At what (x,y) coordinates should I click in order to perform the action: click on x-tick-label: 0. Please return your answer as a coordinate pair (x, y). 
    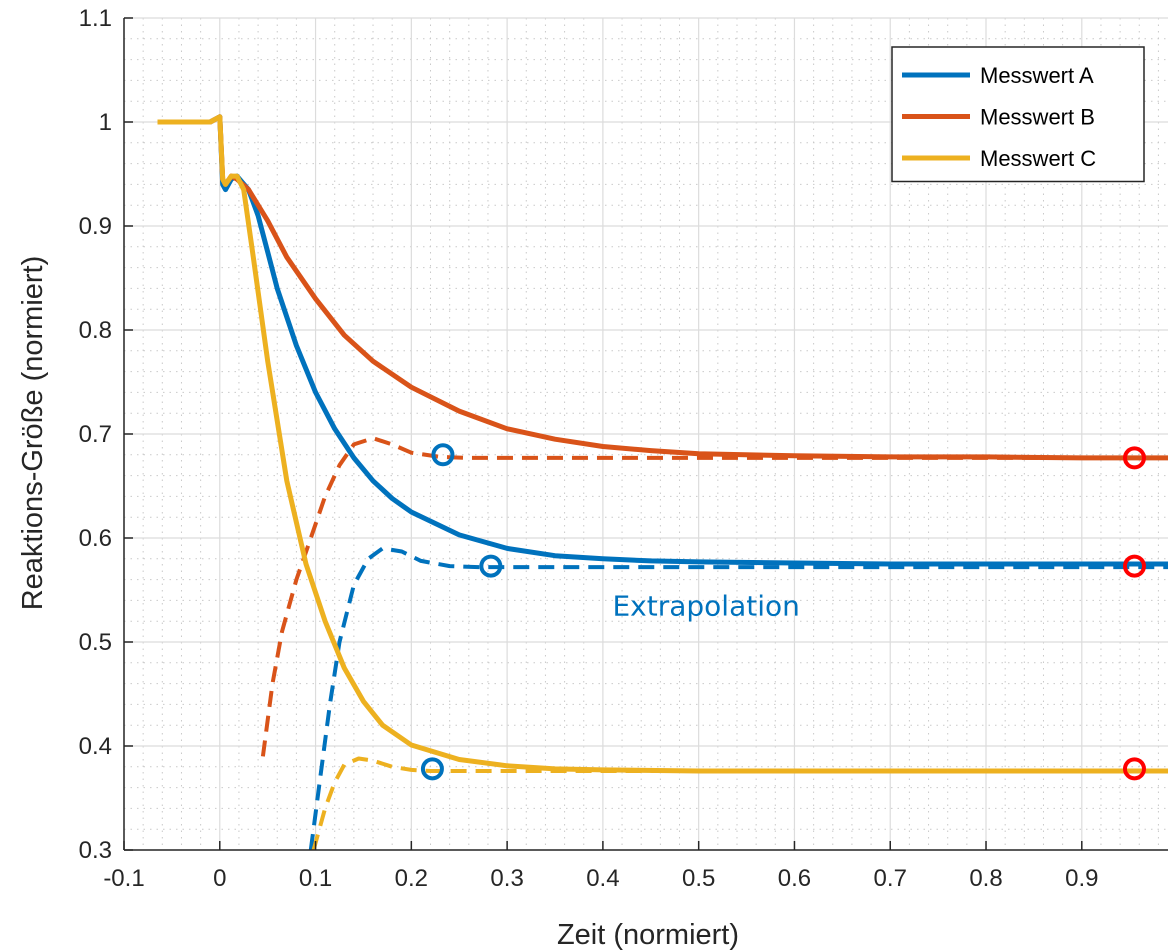
    Looking at the image, I should click on (219, 878).